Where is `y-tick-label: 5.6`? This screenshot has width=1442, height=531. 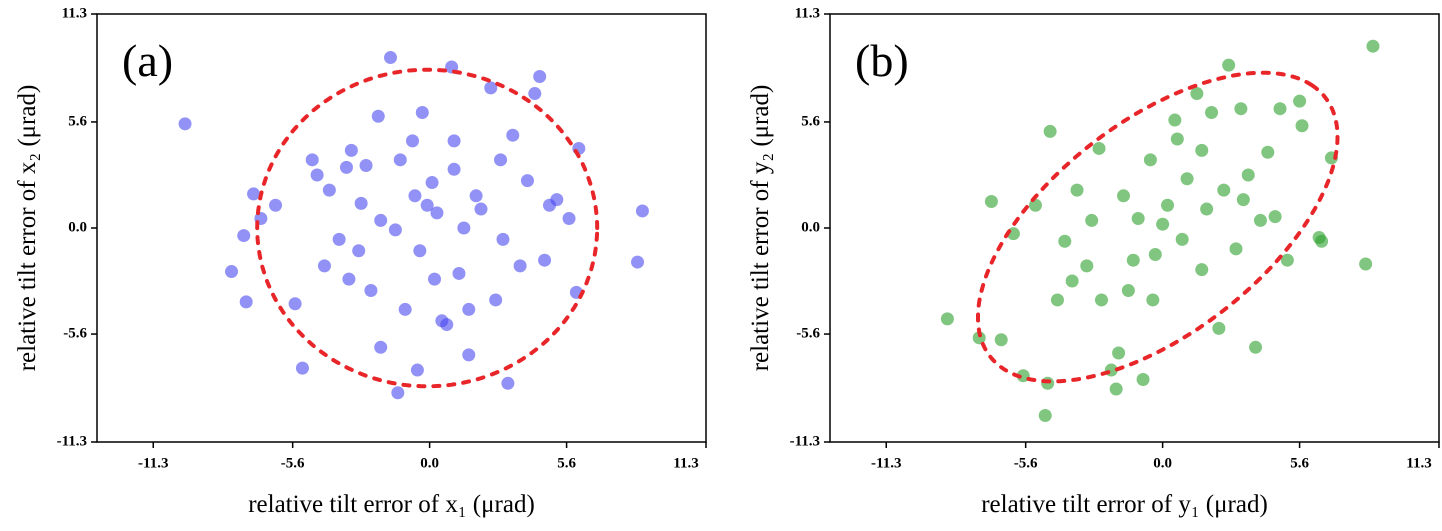
y-tick-label: 5.6 is located at coordinates (77, 121).